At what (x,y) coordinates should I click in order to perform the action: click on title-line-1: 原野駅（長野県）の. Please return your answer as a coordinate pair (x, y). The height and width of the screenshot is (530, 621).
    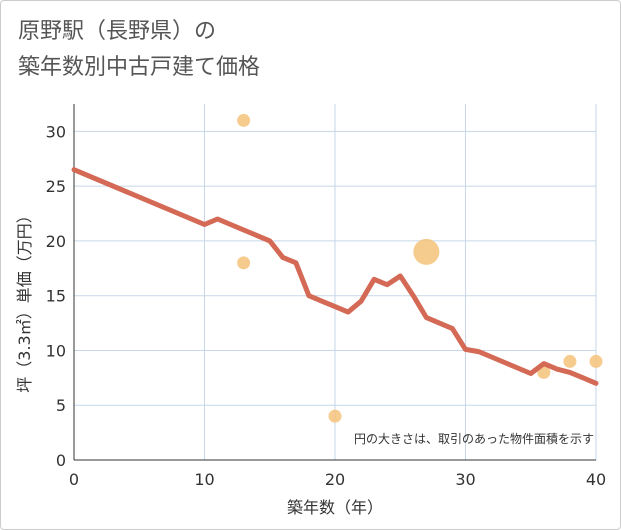
    Looking at the image, I should click on (117, 31).